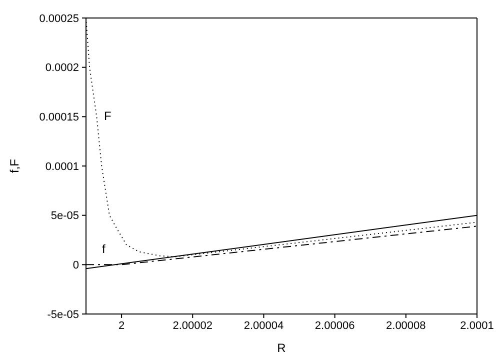 This screenshot has width=502, height=352. I want to click on y-tick-label: 5e-05, so click(64, 216).